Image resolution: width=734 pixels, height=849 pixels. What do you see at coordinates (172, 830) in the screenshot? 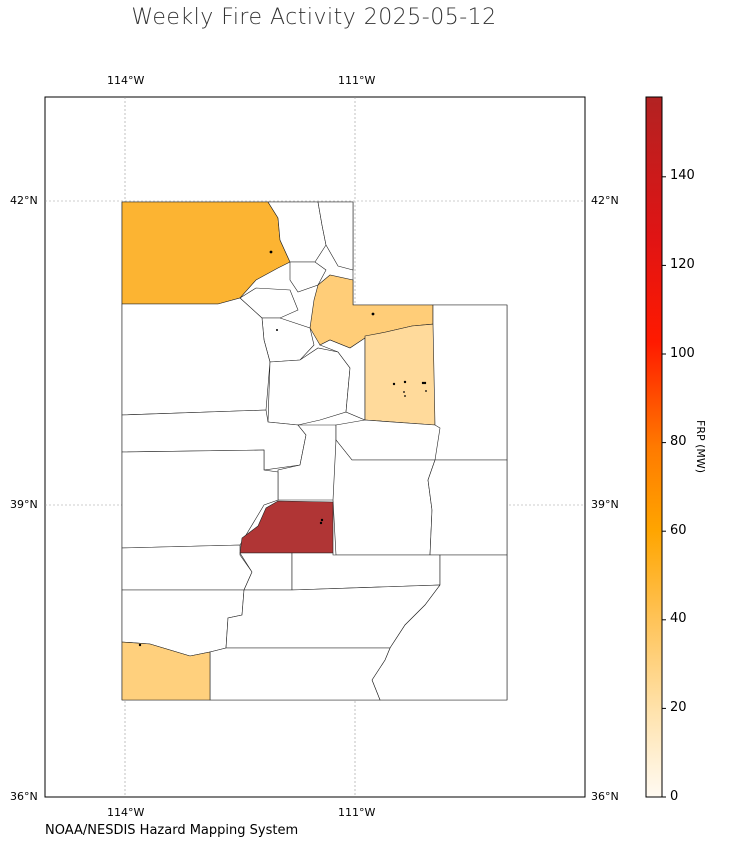
I see `source-credit: NOAA/NESDIS Hazard Mapping System` at bounding box center [172, 830].